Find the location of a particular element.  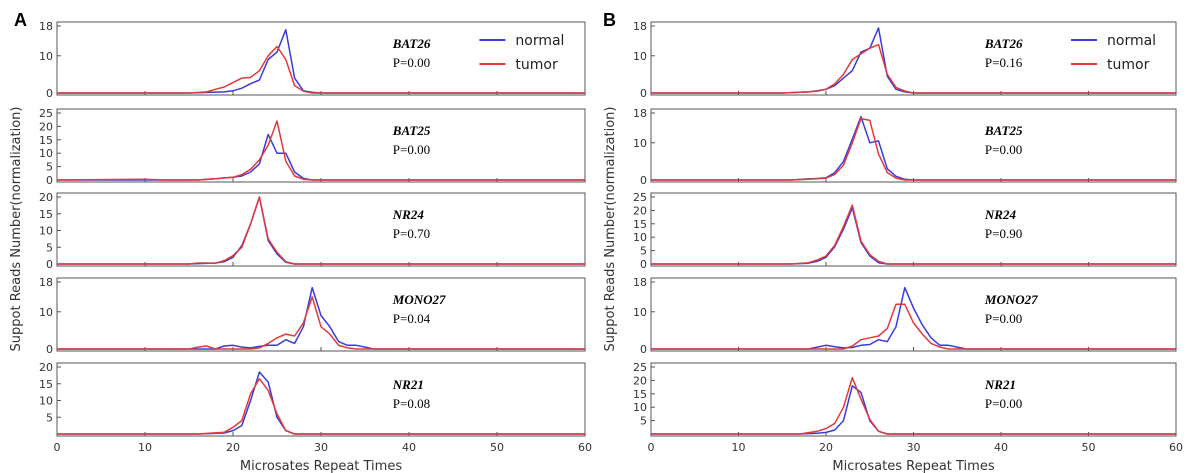

p-value: P=0.70 is located at coordinates (411, 233).